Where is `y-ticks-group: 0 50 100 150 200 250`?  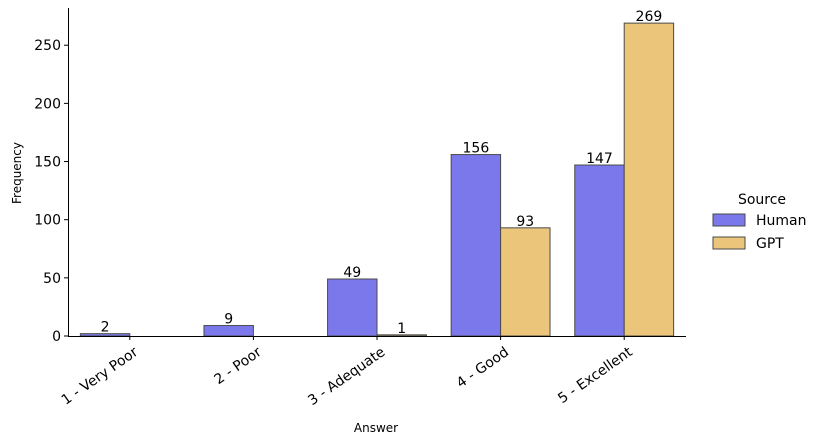
y-ticks-group: 0 50 100 150 200 250 is located at coordinates (51, 191).